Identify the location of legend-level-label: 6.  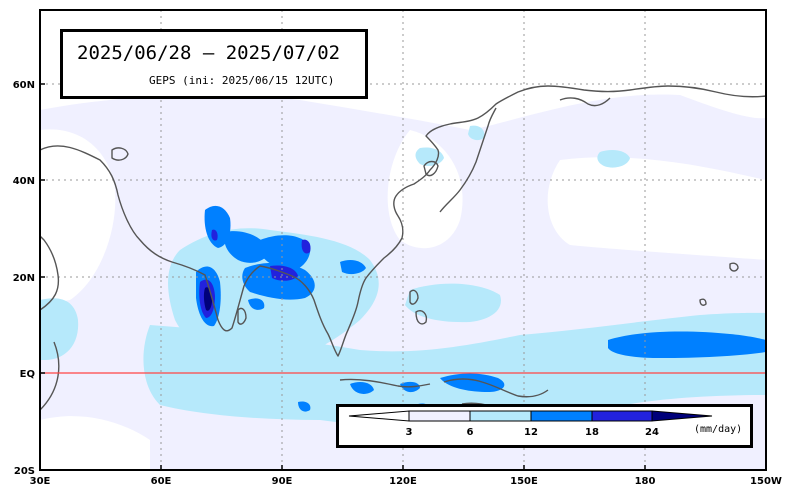
(470, 432).